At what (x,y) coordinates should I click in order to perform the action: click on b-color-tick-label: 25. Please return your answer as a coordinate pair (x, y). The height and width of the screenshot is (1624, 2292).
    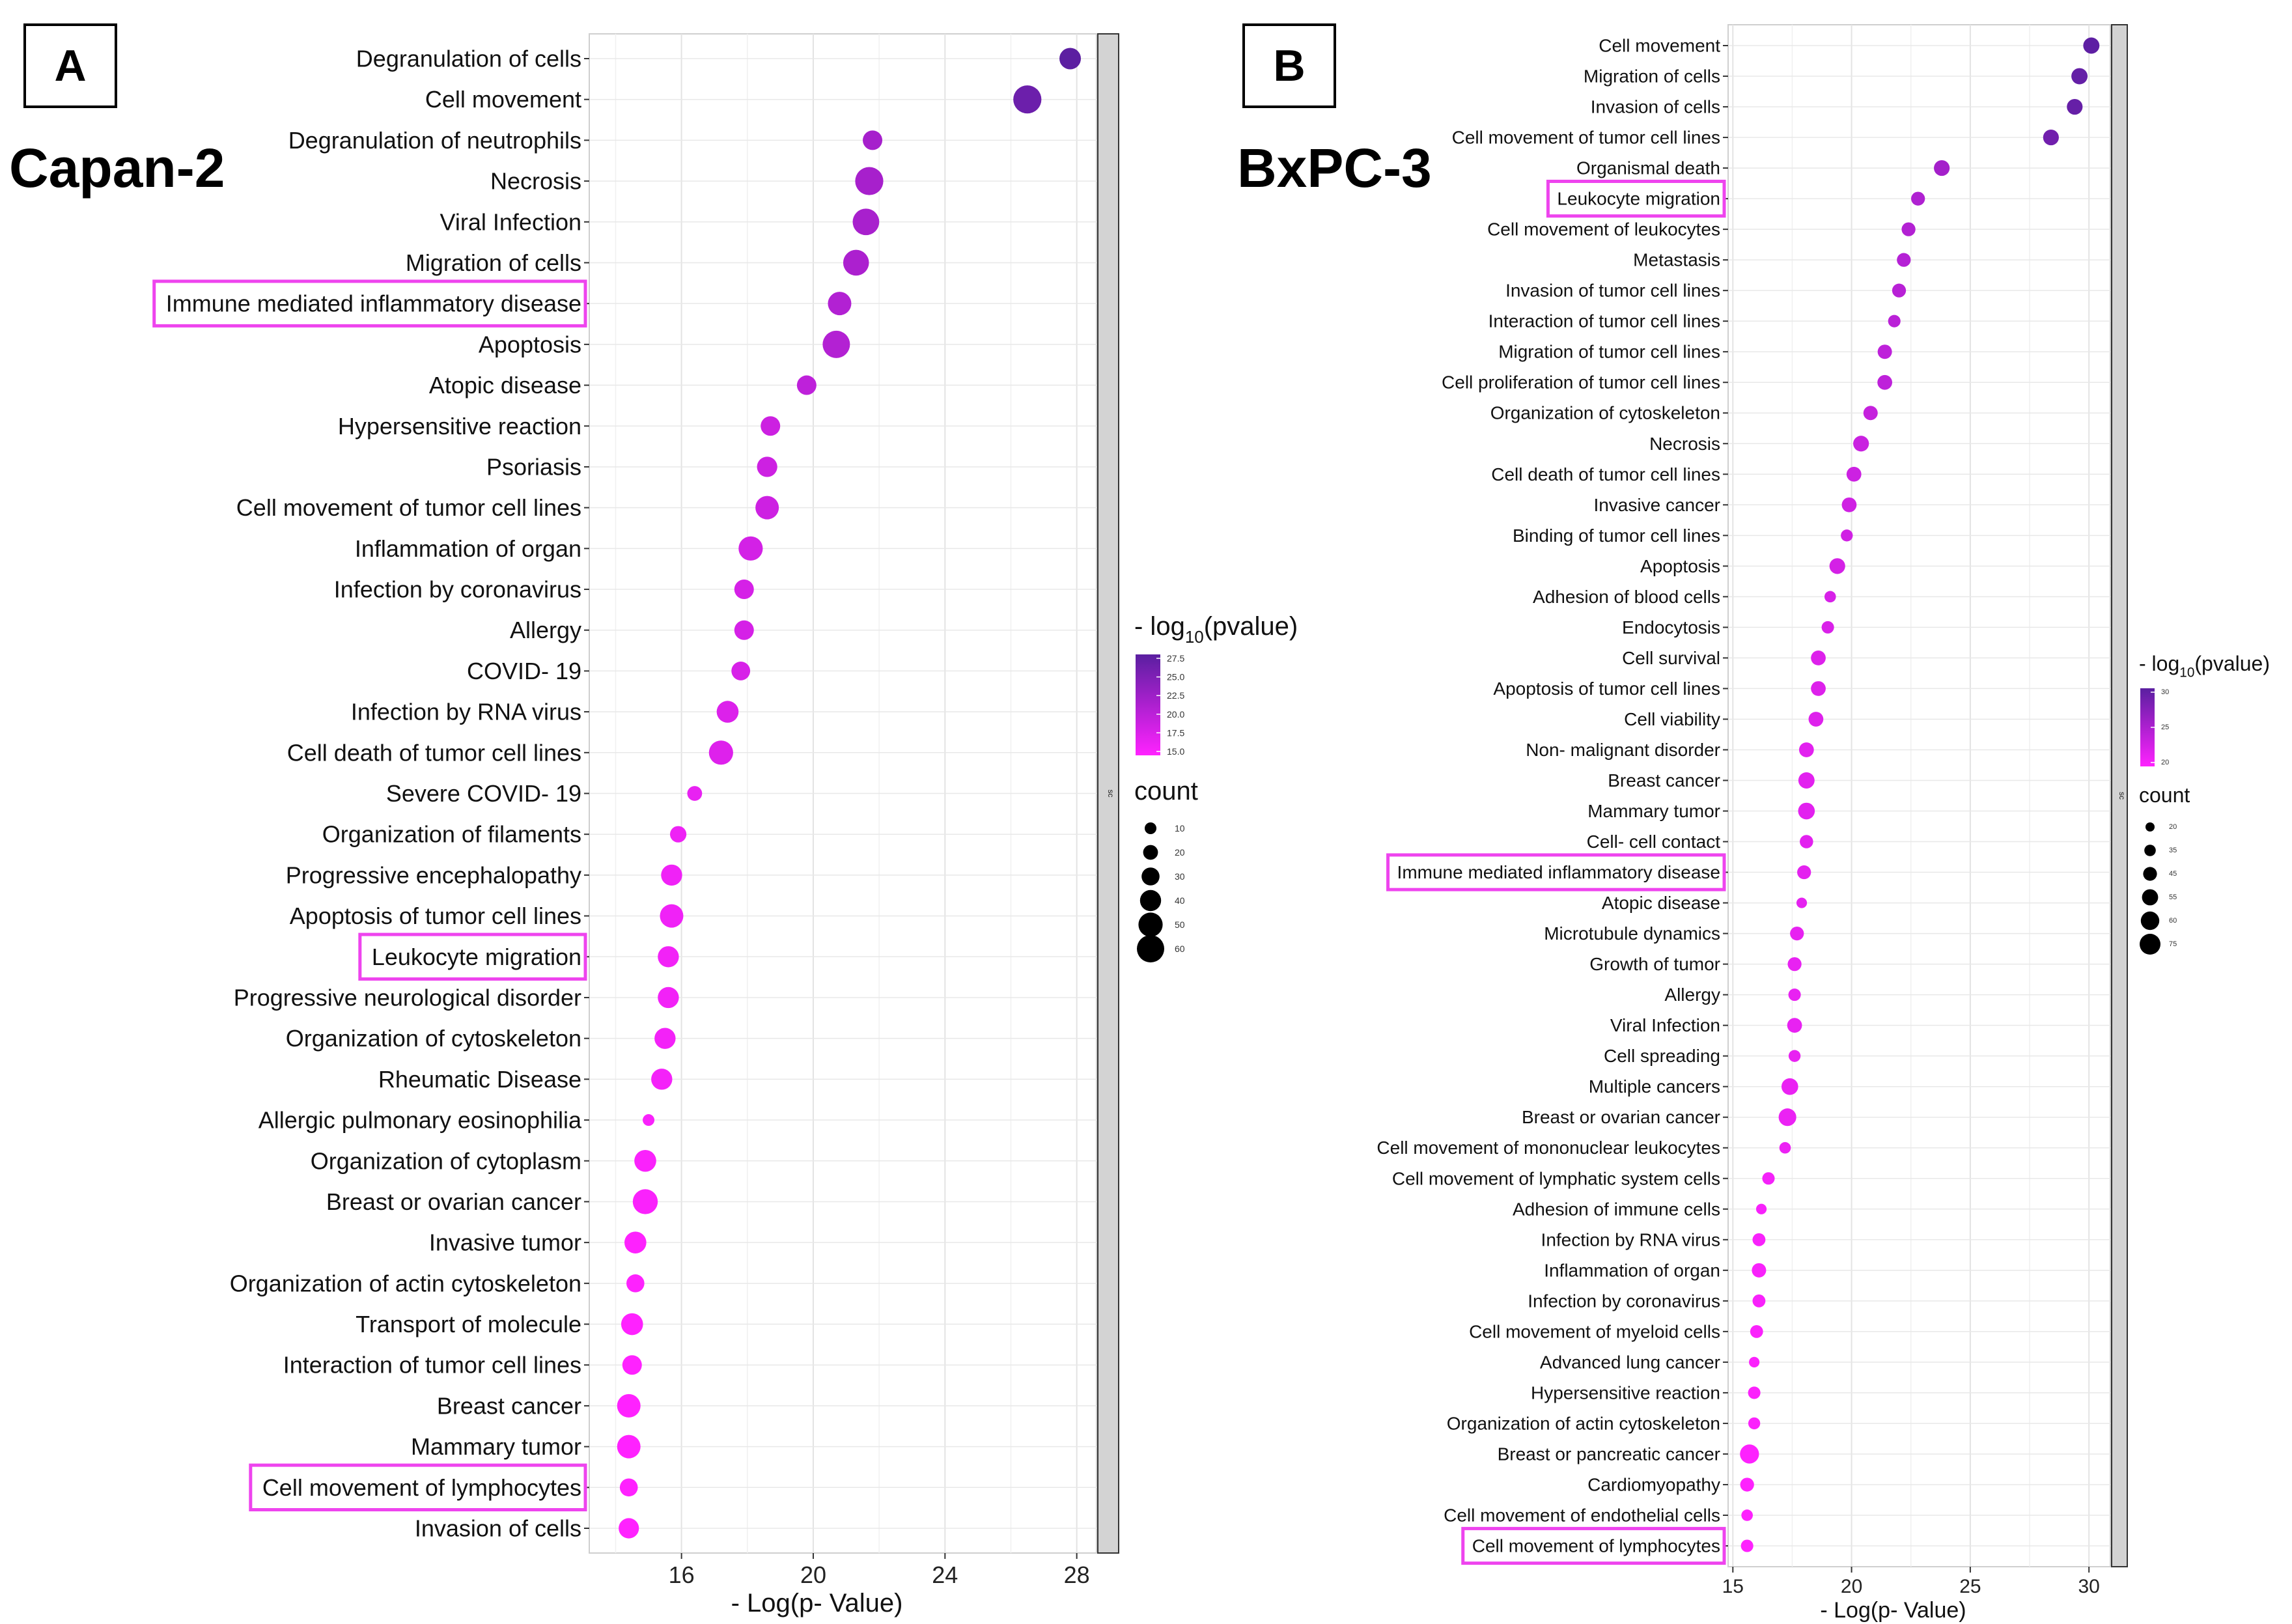
    Looking at the image, I should click on (2165, 727).